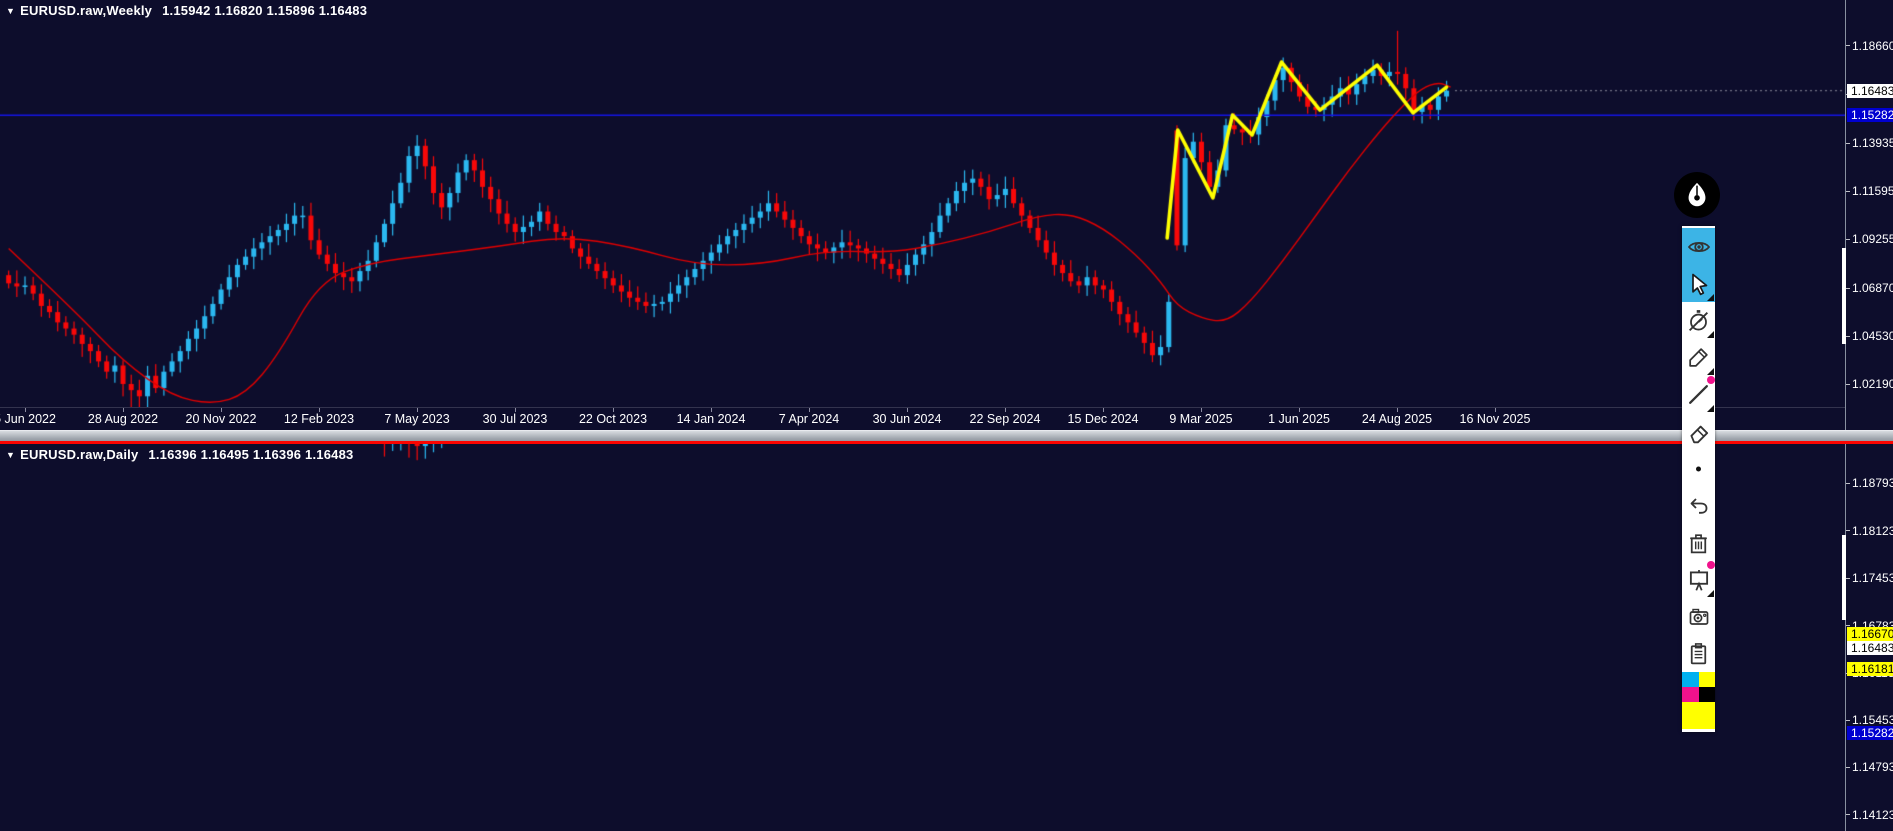 The image size is (1893, 831). What do you see at coordinates (1872, 336) in the screenshot?
I see `price-axis-tick-label: 1.04530` at bounding box center [1872, 336].